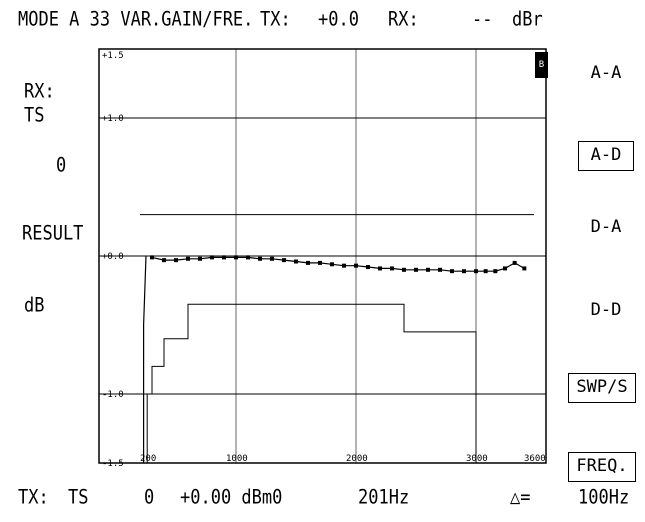 This screenshot has width=645, height=522. What do you see at coordinates (357, 459) in the screenshot?
I see `x-tick-label: 2000` at bounding box center [357, 459].